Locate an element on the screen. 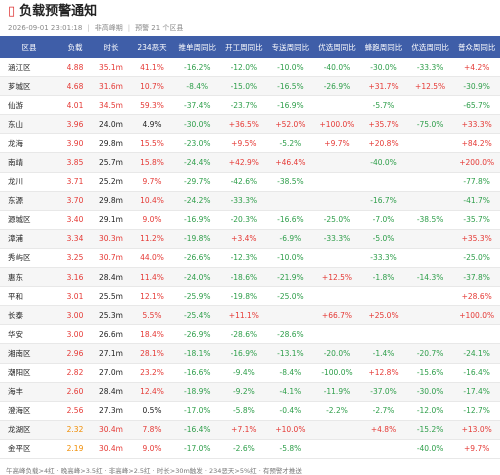 The image size is (500, 475). cell: +36.5% is located at coordinates (244, 124).